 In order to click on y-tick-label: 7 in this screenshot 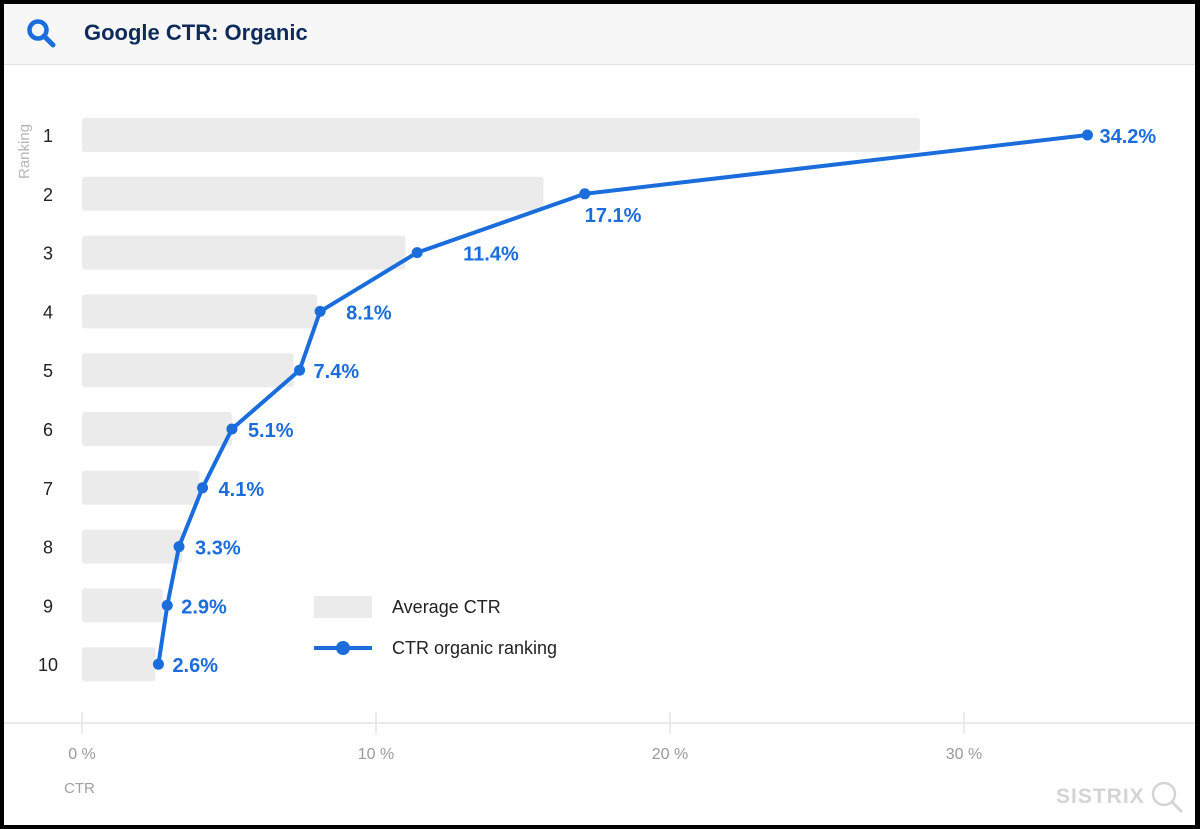, I will do `click(48, 489)`.